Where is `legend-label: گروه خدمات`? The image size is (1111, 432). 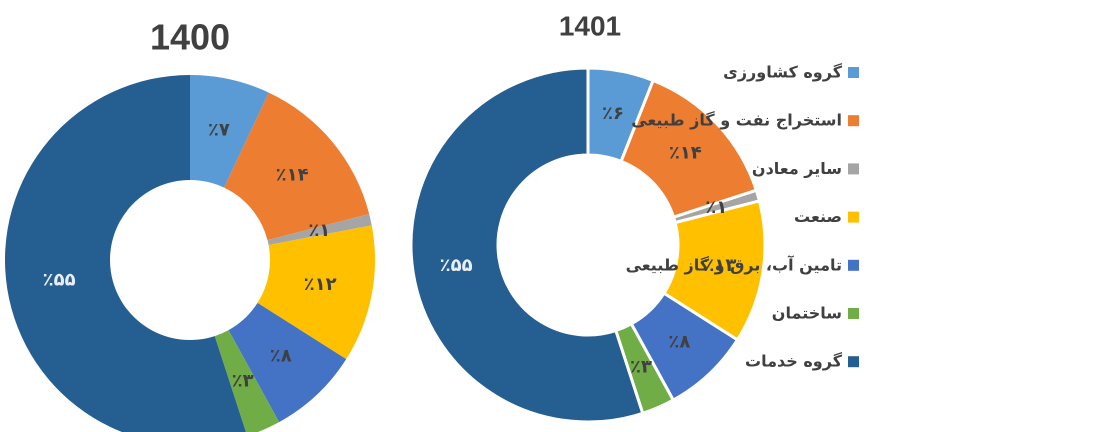 legend-label: گروه خدمات is located at coordinates (794, 361).